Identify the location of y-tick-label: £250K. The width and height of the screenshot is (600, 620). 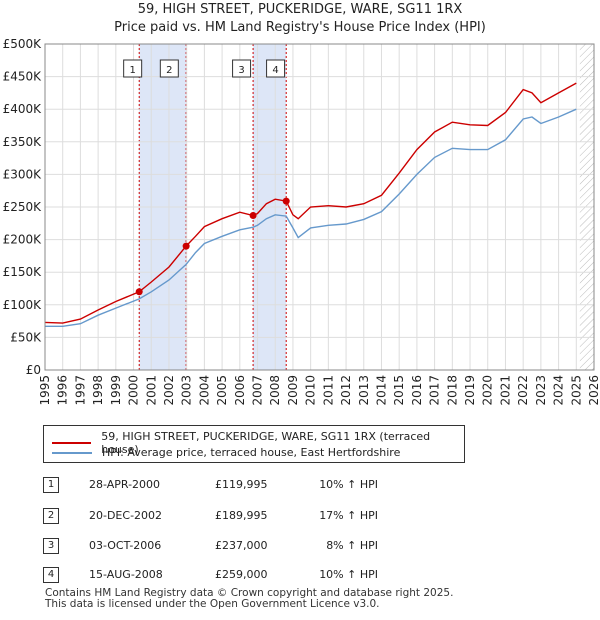
(23, 207).